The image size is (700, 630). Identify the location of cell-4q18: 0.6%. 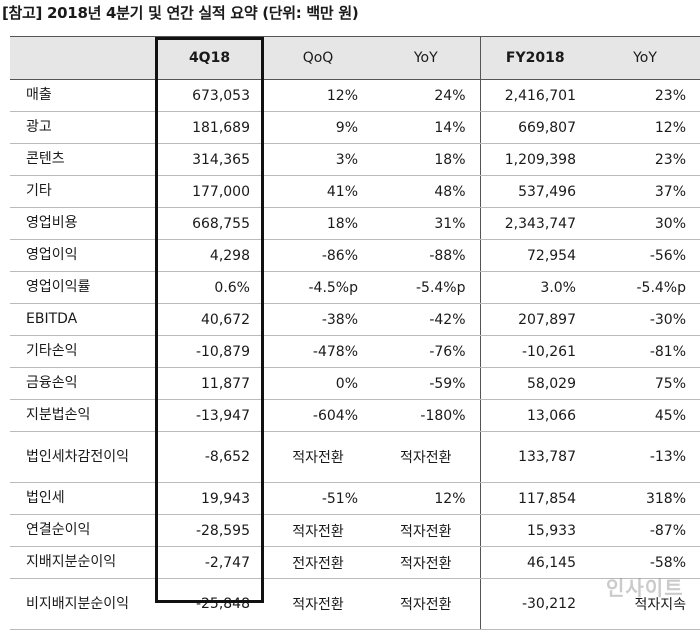
(209, 287).